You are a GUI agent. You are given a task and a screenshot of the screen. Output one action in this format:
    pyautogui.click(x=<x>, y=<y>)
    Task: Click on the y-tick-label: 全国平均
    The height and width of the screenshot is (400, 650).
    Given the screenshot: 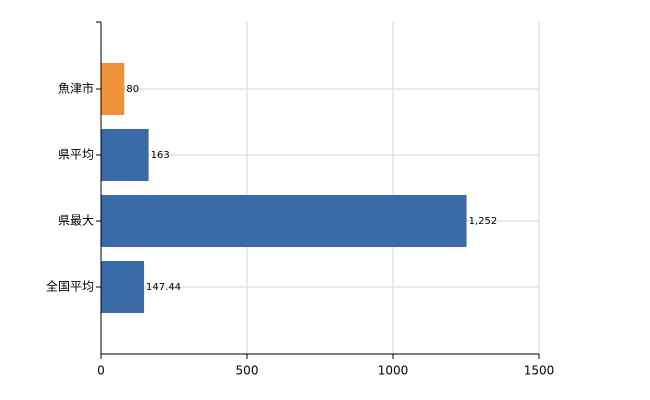 What is the action you would take?
    pyautogui.click(x=70, y=286)
    